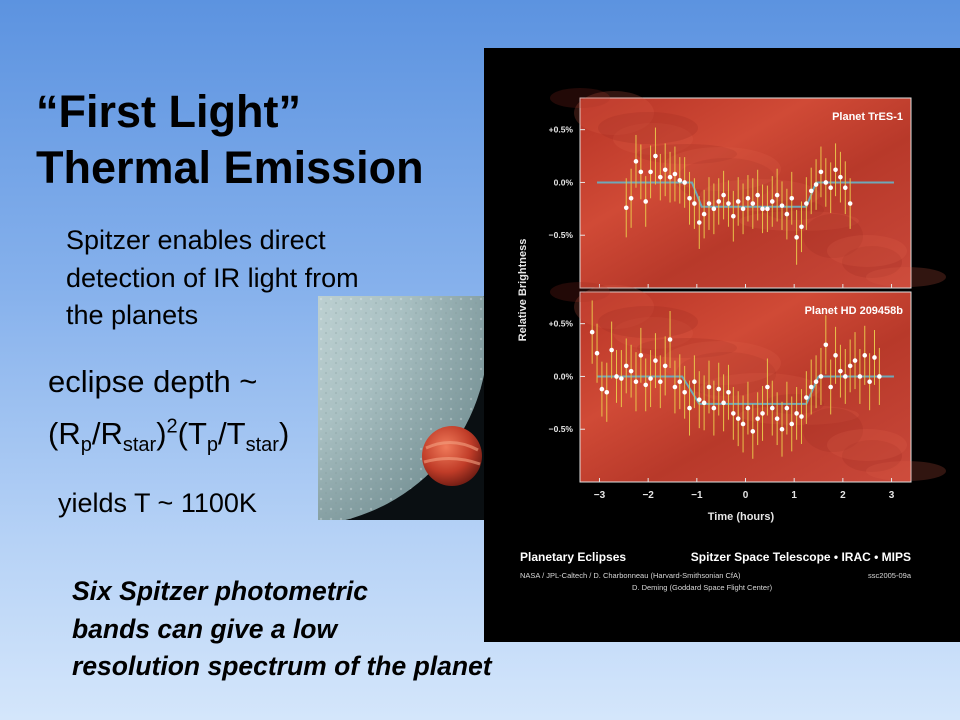  What do you see at coordinates (648, 495) in the screenshot?
I see `x-tick-label: −2` at bounding box center [648, 495].